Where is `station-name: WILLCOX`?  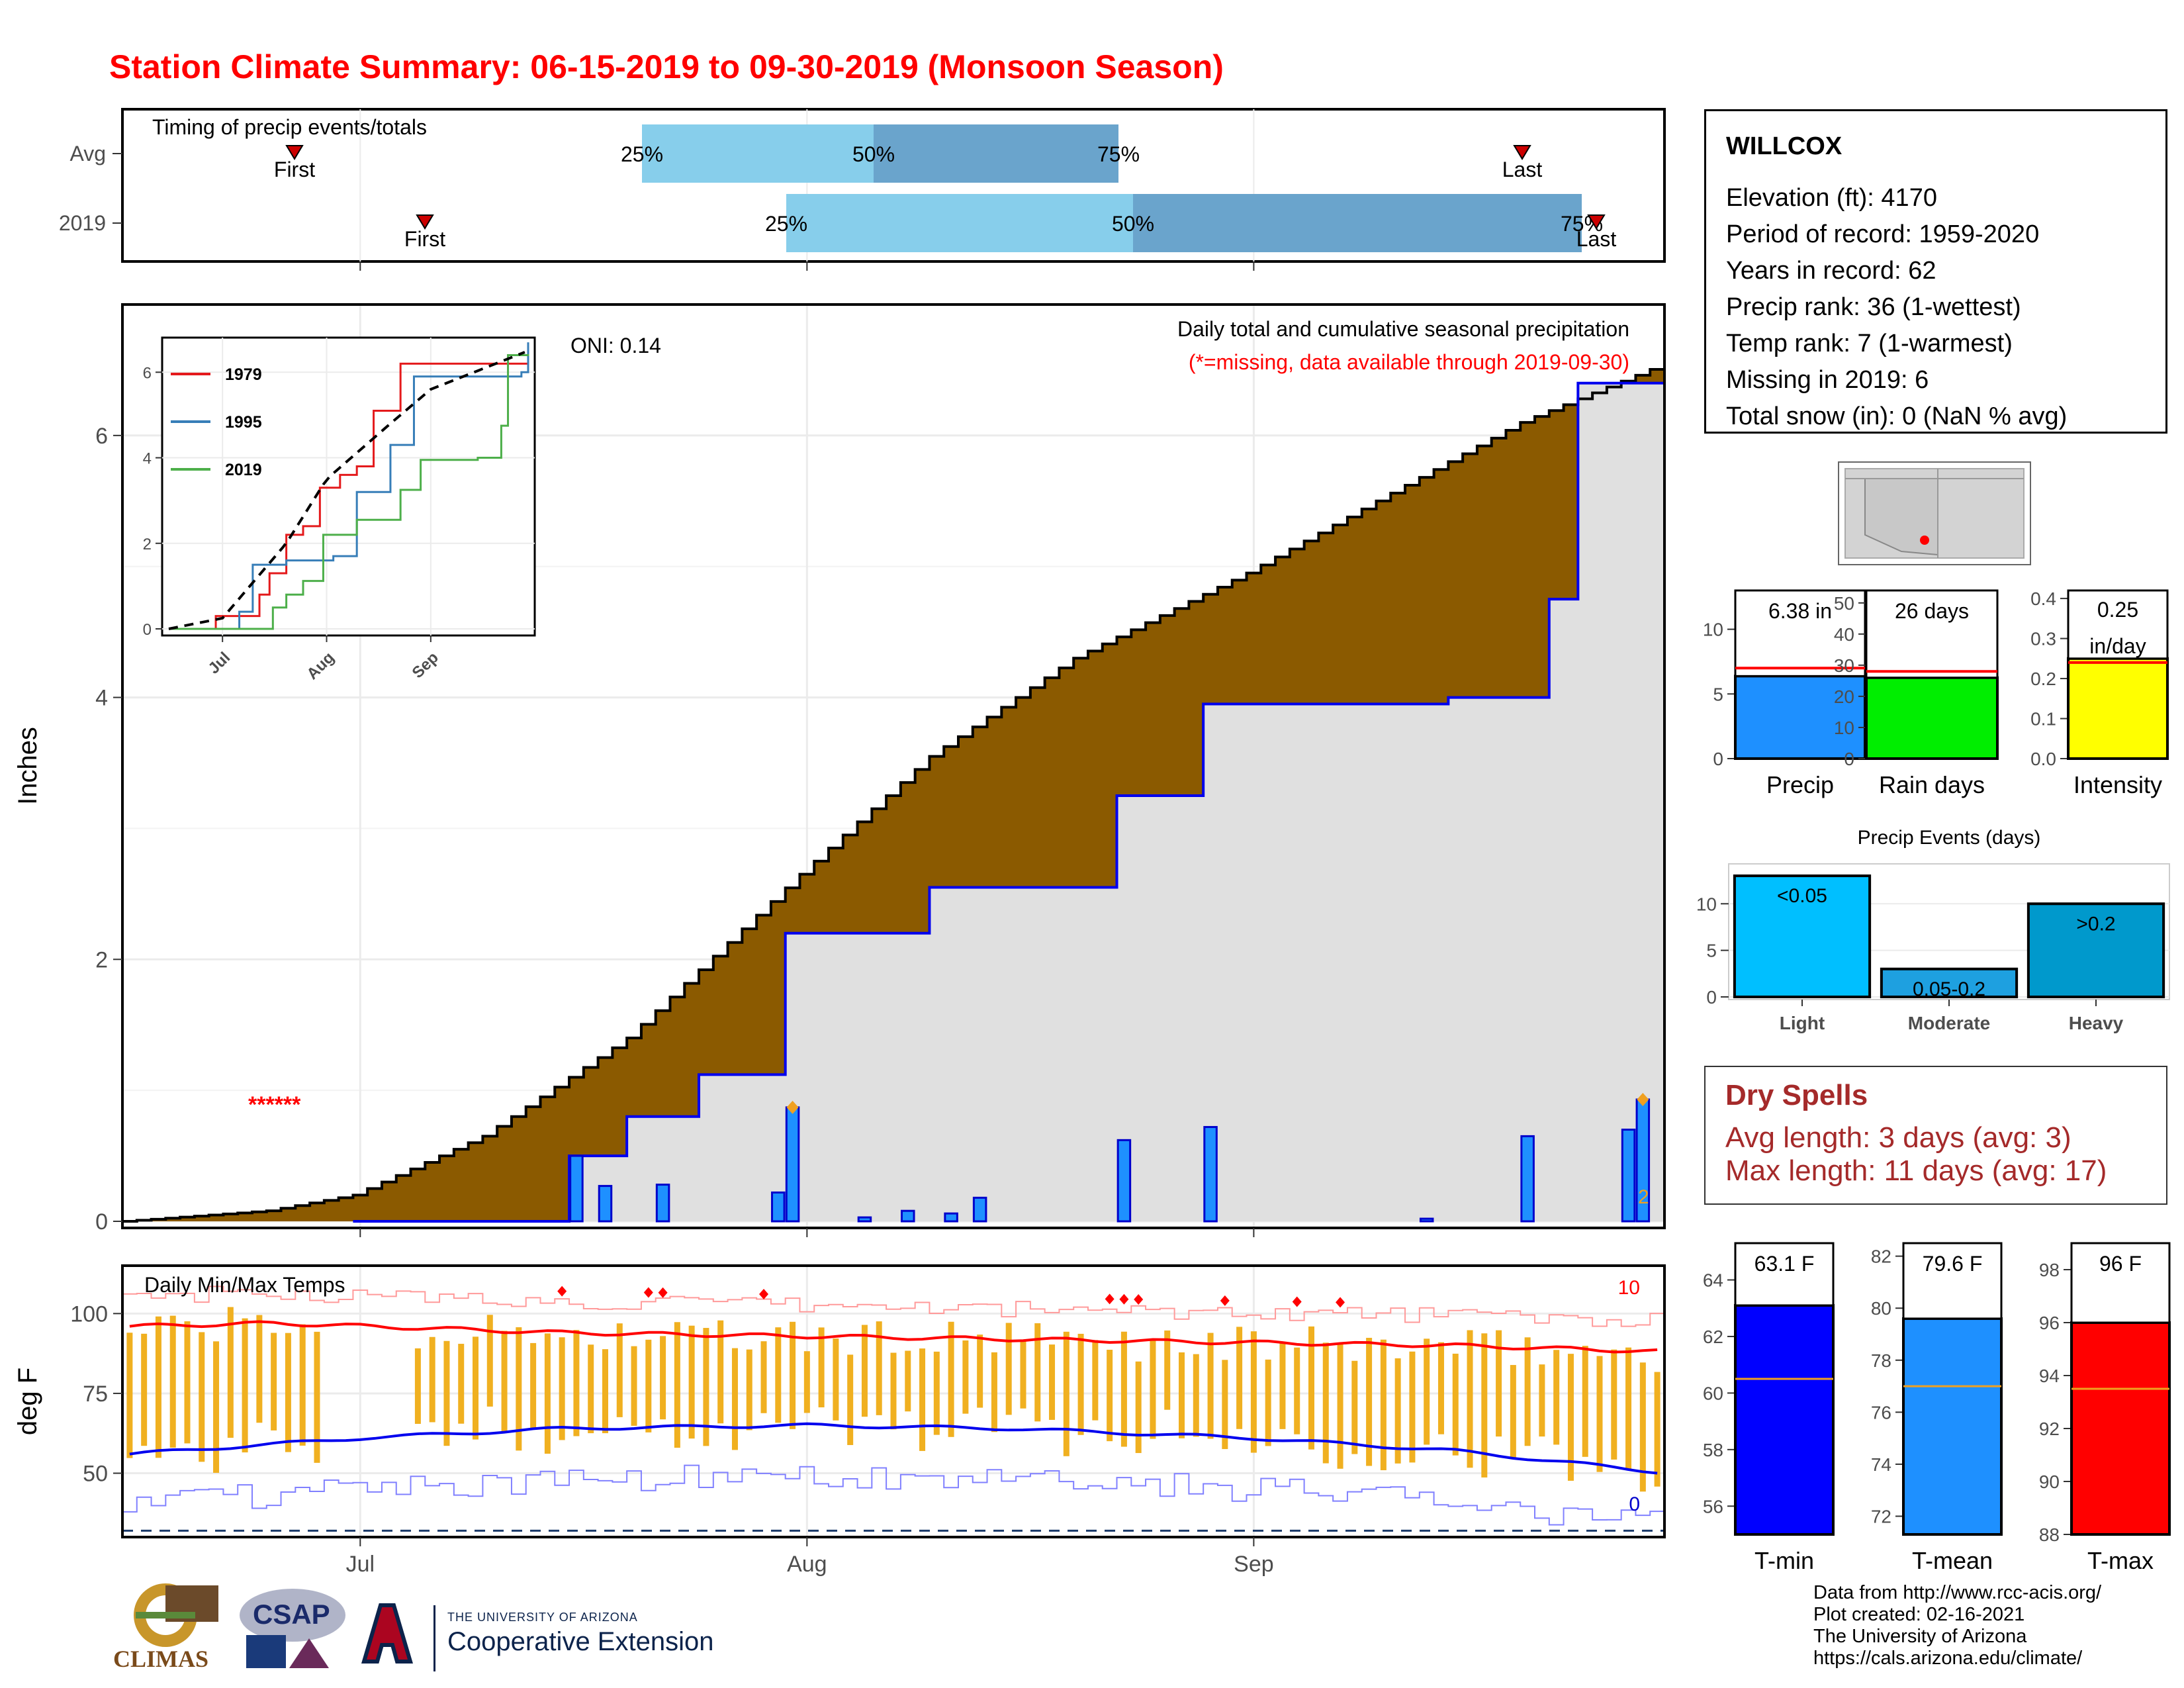 station-name: WILLCOX is located at coordinates (1784, 146).